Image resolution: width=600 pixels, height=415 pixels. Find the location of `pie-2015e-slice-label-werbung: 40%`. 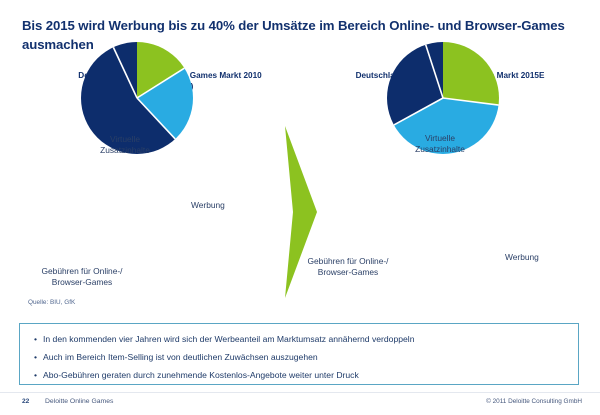

pie-2015e-slice-label-werbung: 40% is located at coordinates (469, 242).